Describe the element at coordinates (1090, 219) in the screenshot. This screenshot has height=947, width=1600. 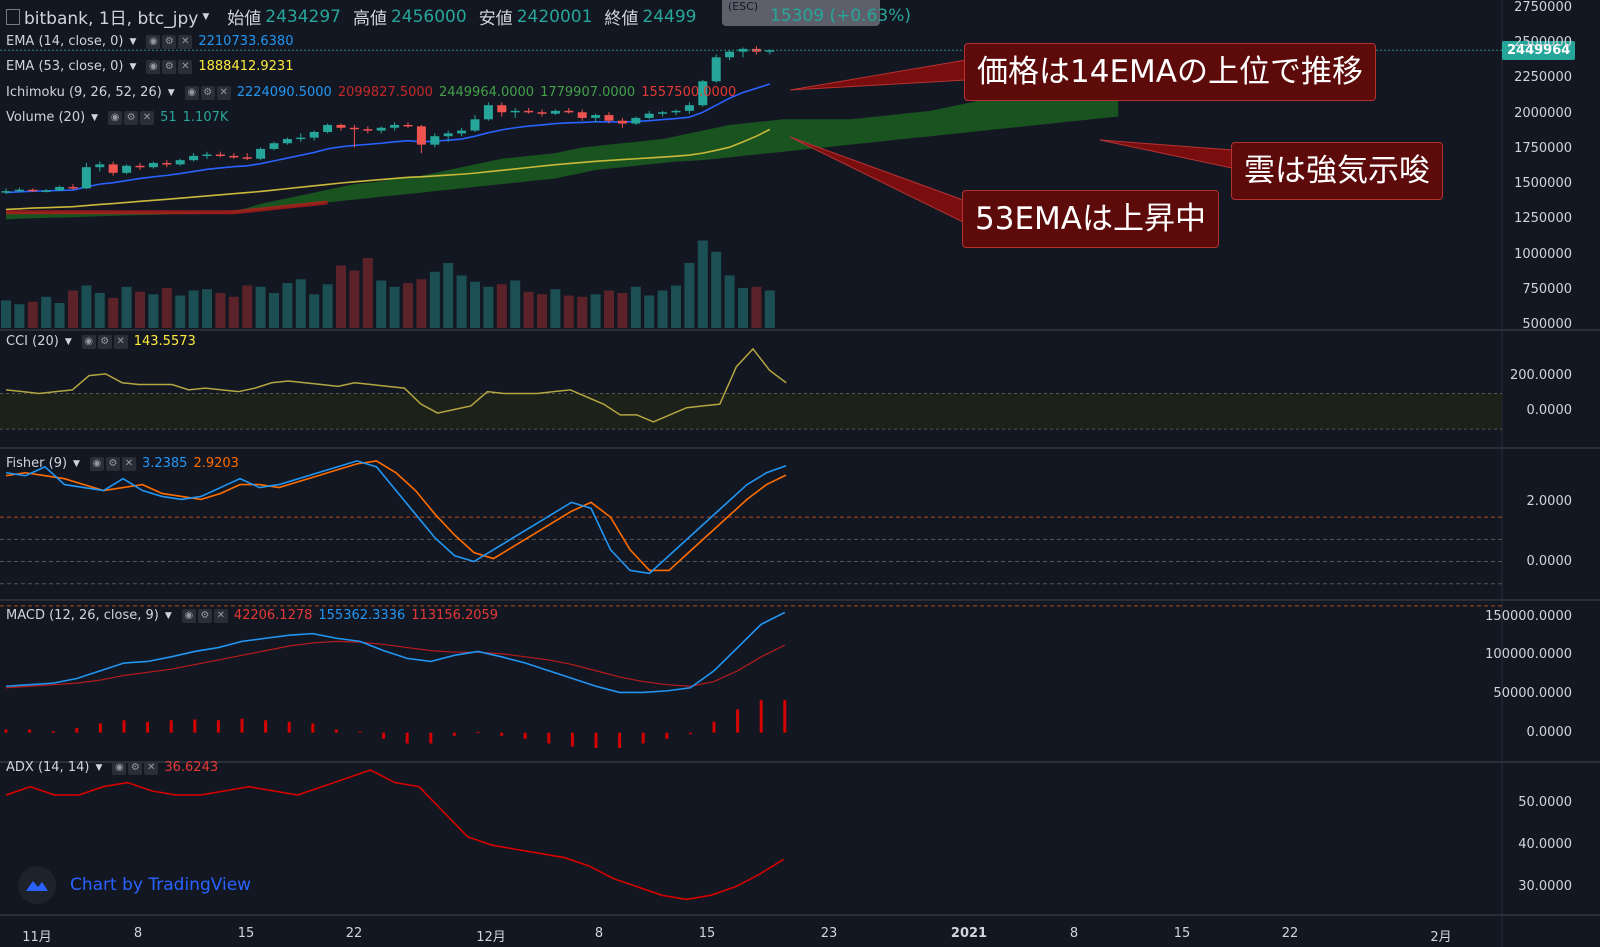
I see `annotation-ema53-rising: 53EMAは上昇中` at that location.